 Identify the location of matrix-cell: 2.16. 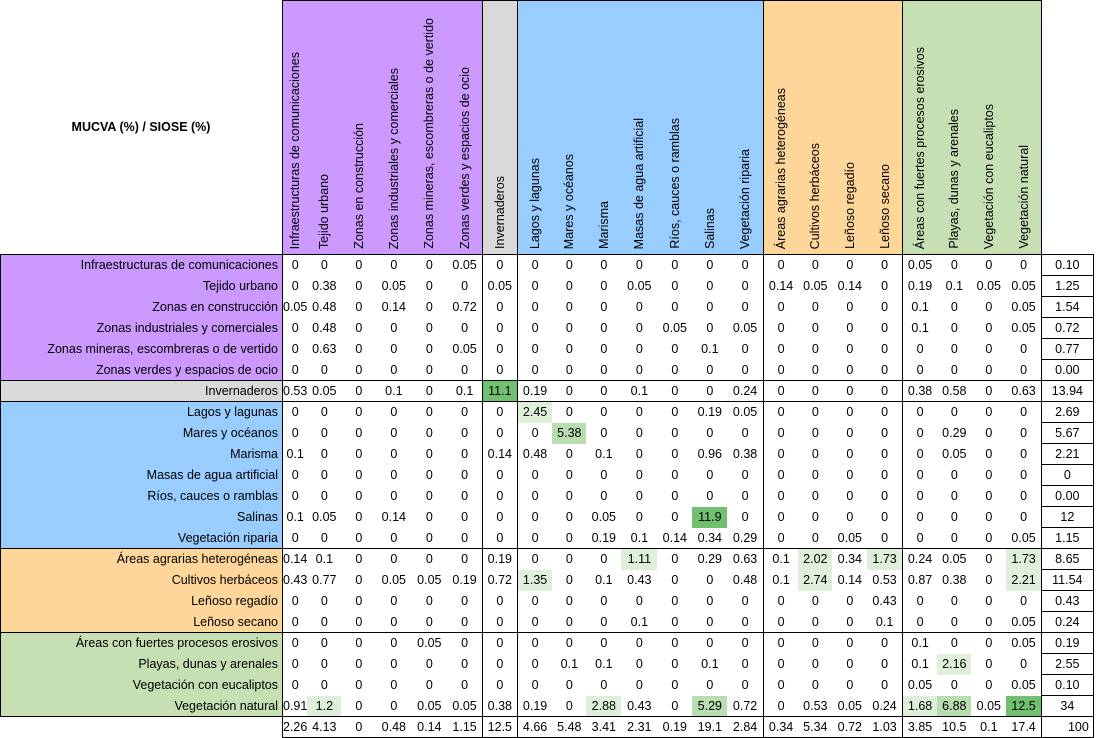
(954, 664).